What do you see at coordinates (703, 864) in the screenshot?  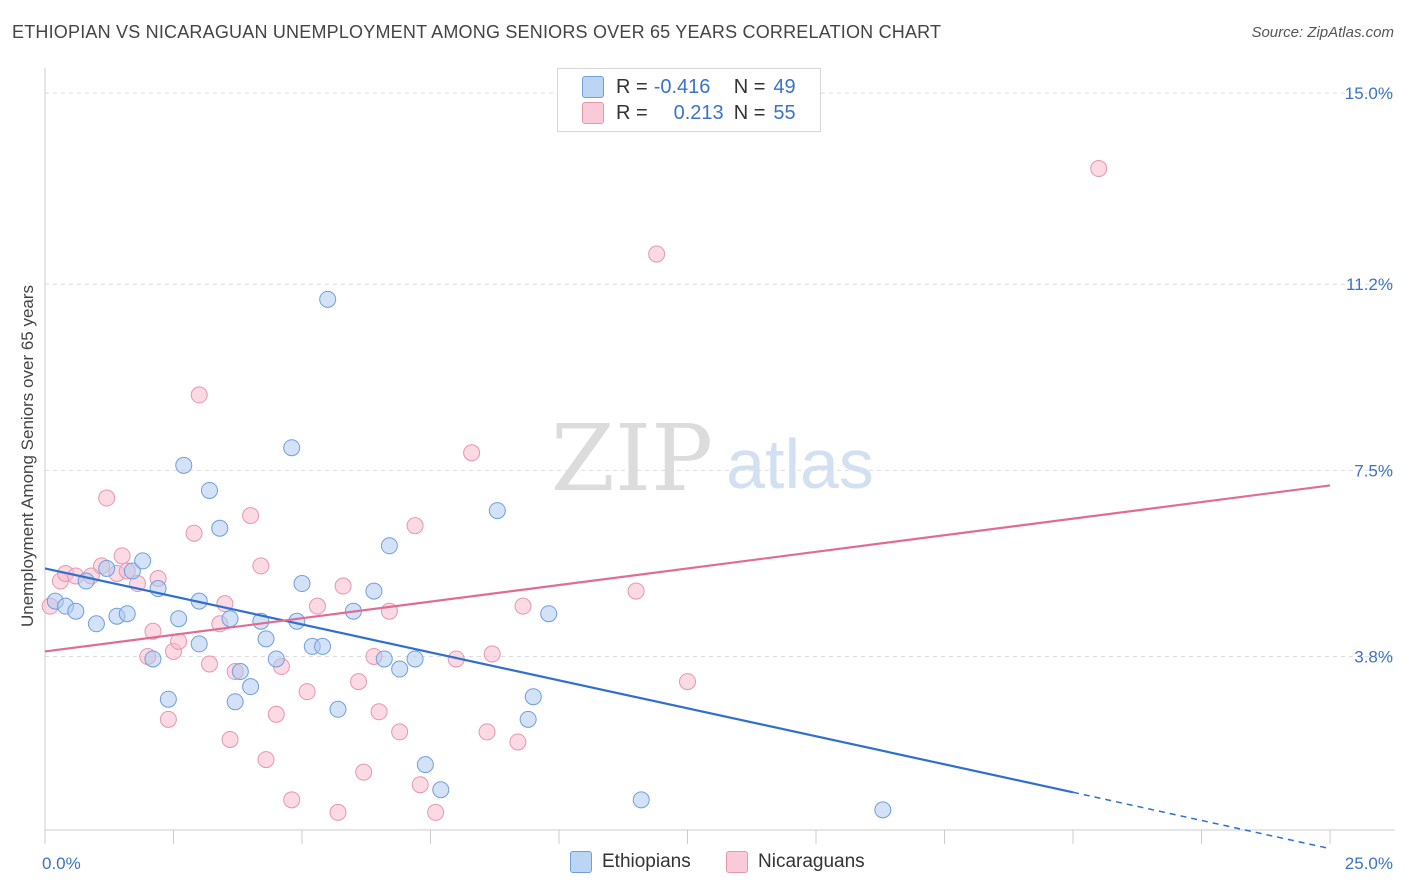 I see `series-legend: Ethiopians Nicaraguans` at bounding box center [703, 864].